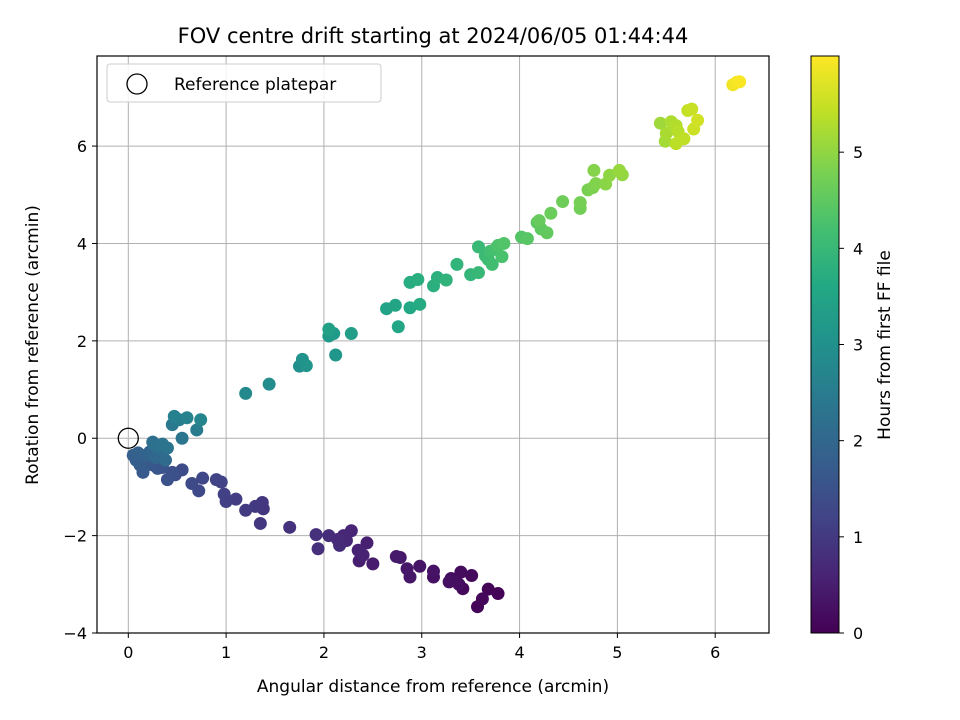 The height and width of the screenshot is (720, 960). What do you see at coordinates (858, 152) in the screenshot?
I see `colorbar-tick-label: 5` at bounding box center [858, 152].